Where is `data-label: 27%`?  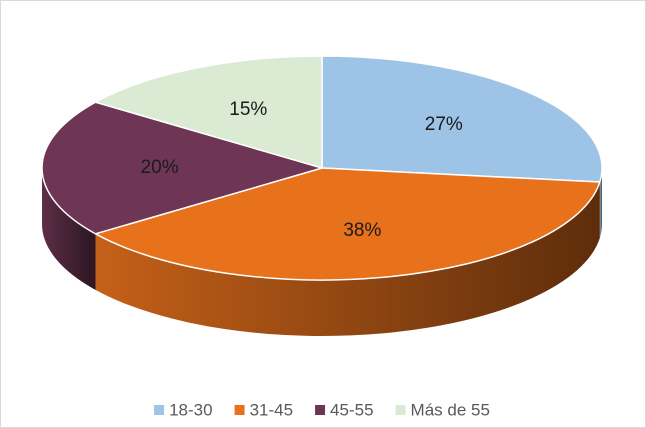
data-label: 27% is located at coordinates (444, 124).